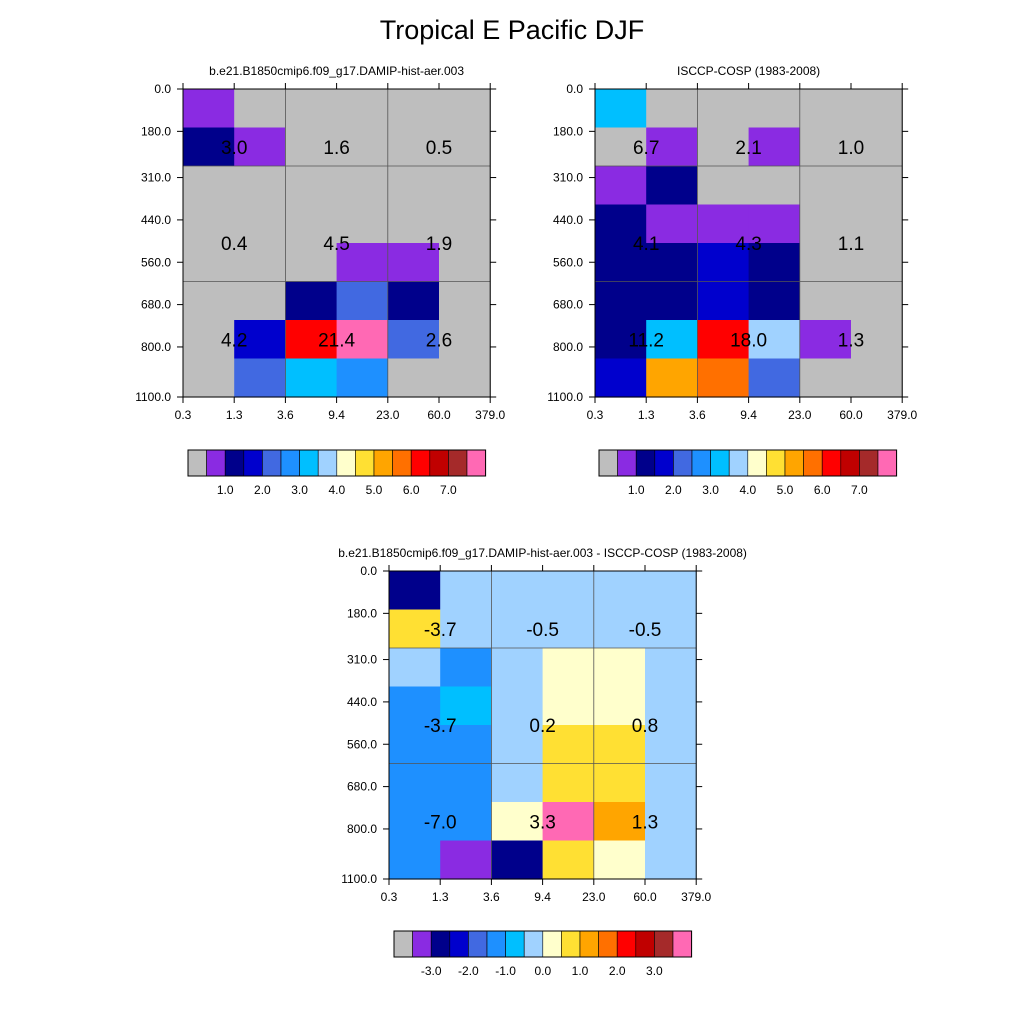 The image size is (1024, 1024). Describe the element at coordinates (468, 971) in the screenshot. I see `colorbar-label: -2.0` at that location.